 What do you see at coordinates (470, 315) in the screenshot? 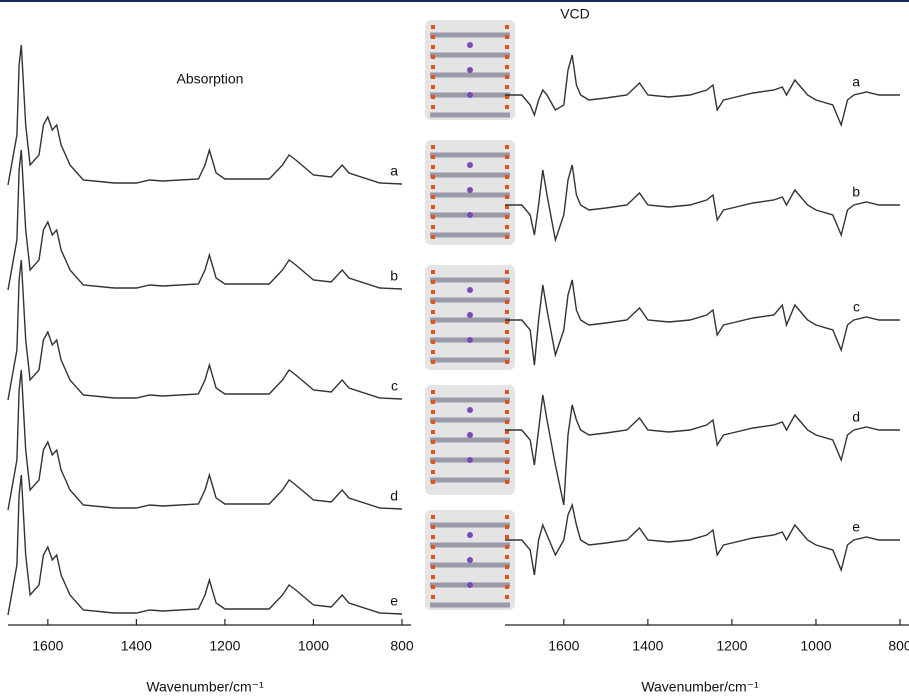
I see `molecular-structures` at bounding box center [470, 315].